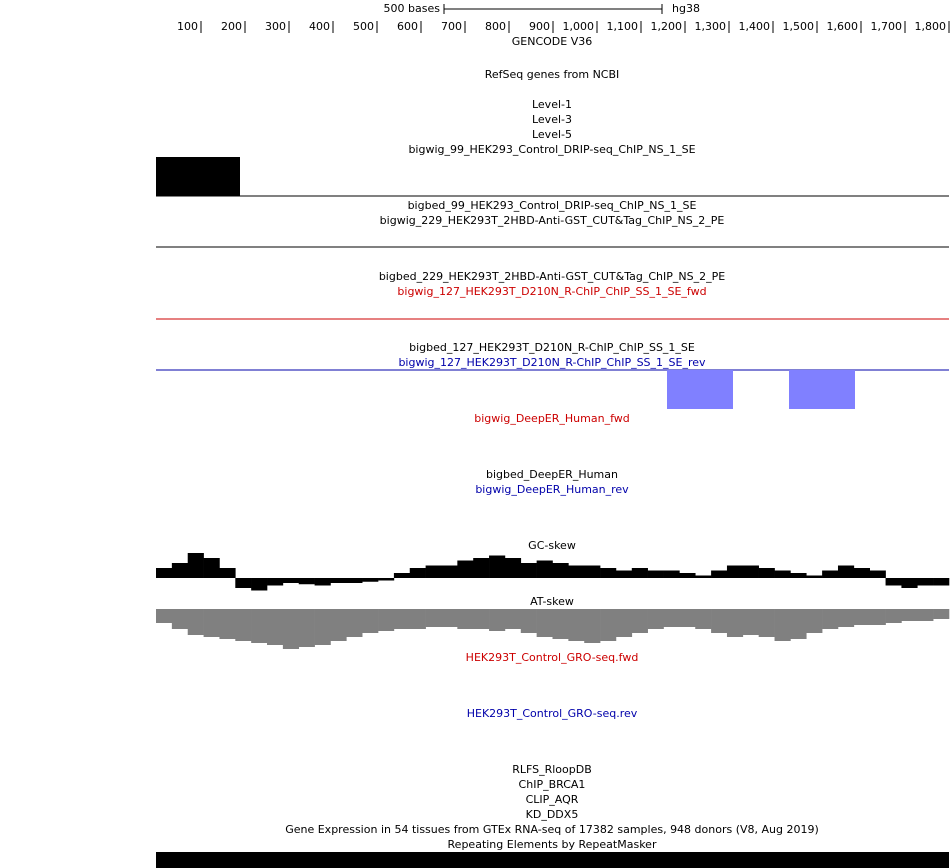 This screenshot has height=868, width=950. I want to click on ruler-tick-label: 600, so click(407, 26).